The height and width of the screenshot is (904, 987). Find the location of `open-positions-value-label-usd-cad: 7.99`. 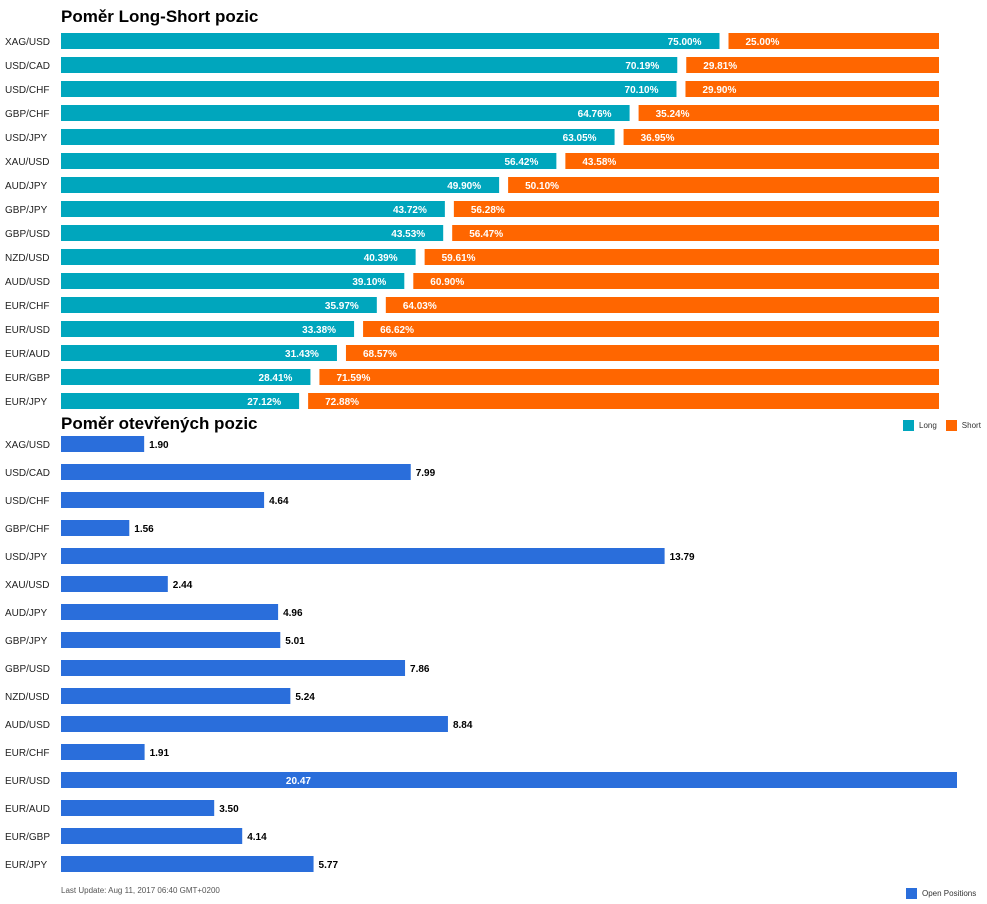

open-positions-value-label-usd-cad: 7.99 is located at coordinates (426, 473).